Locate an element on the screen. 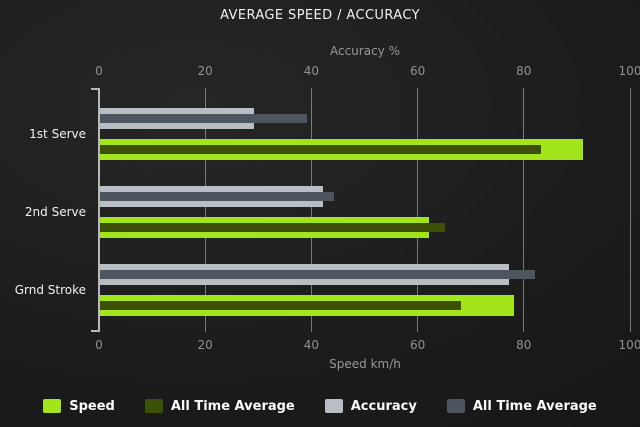 This screenshot has height=427, width=640. chart-title: AVERAGE SPEED / ACCURACY is located at coordinates (320, 15).